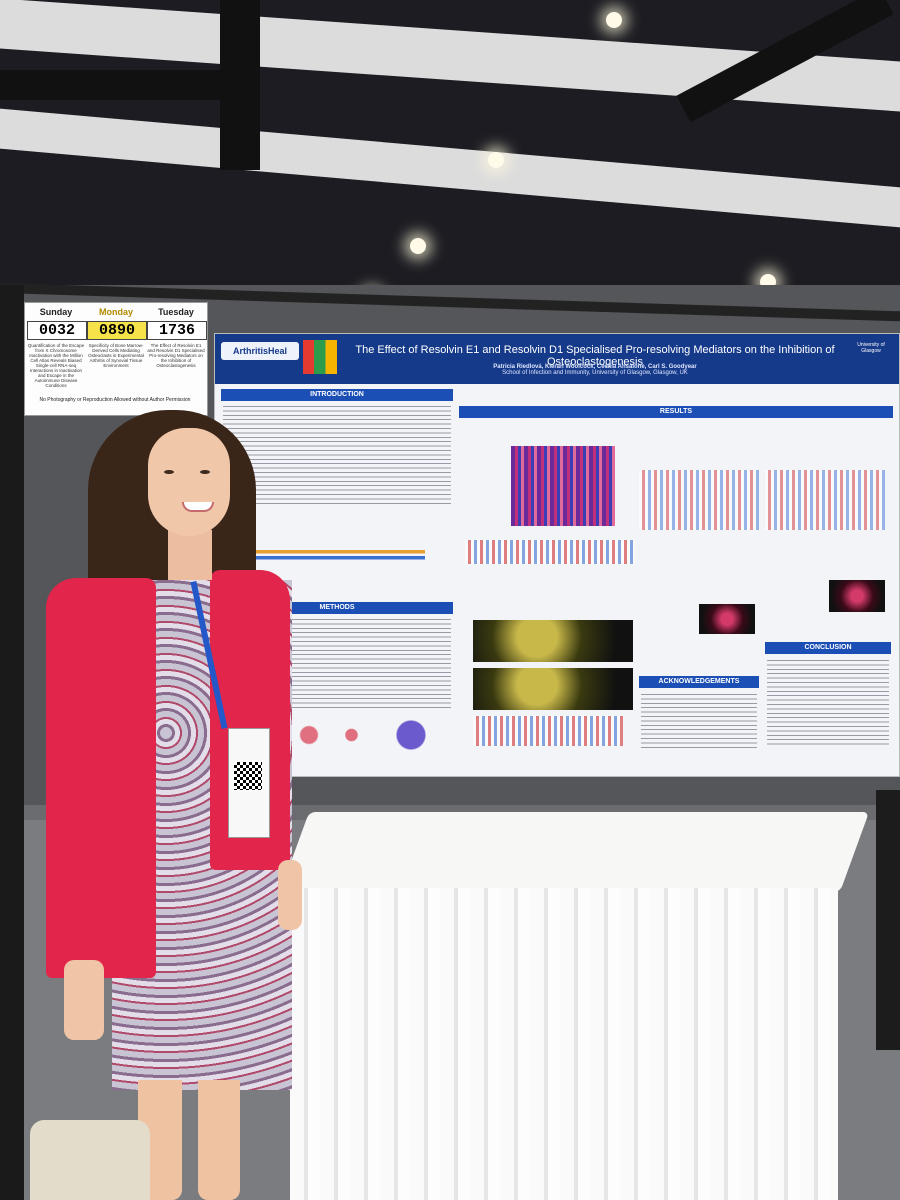 Image resolution: width=900 pixels, height=1200 pixels. What do you see at coordinates (219, 1140) in the screenshot?
I see `presenter-leg` at bounding box center [219, 1140].